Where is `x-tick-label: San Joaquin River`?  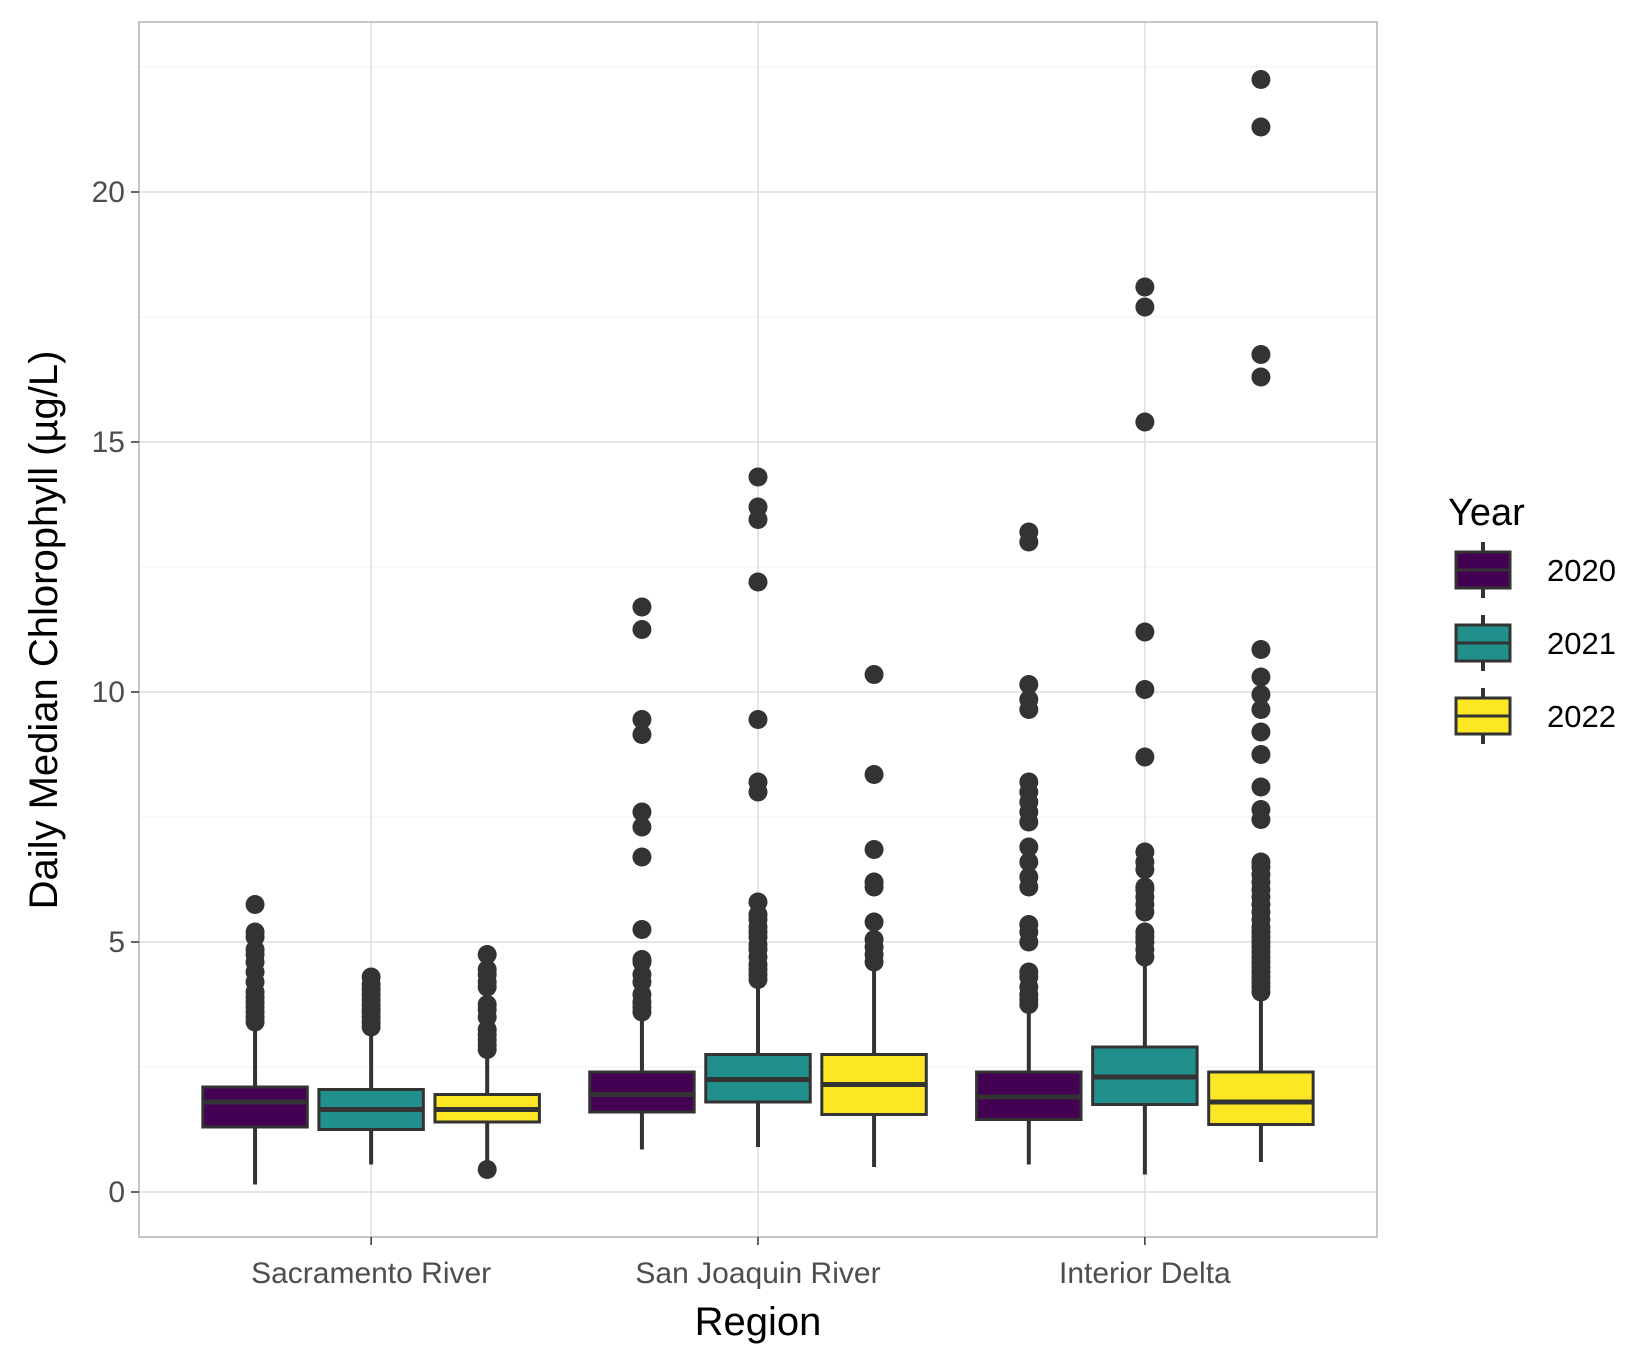 x-tick-label: San Joaquin River is located at coordinates (757, 1273).